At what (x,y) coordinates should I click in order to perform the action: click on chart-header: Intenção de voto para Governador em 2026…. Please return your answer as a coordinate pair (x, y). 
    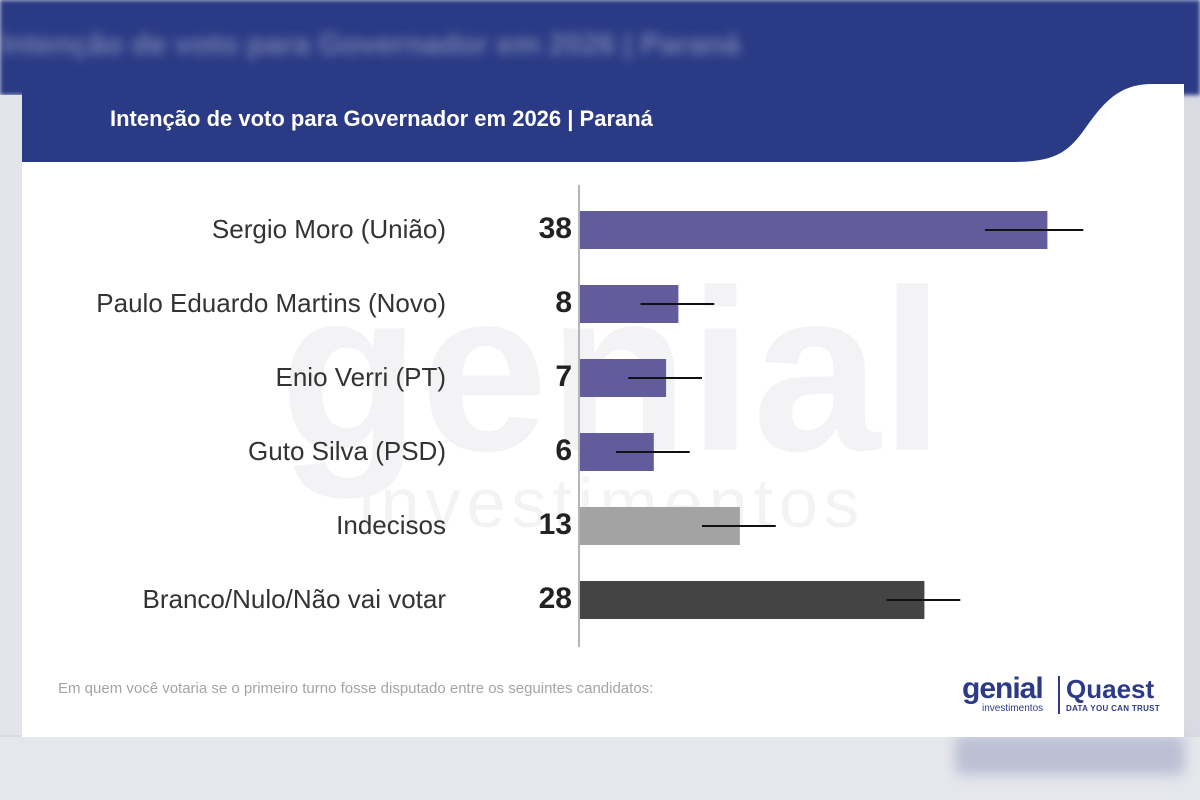
    Looking at the image, I should click on (603, 121).